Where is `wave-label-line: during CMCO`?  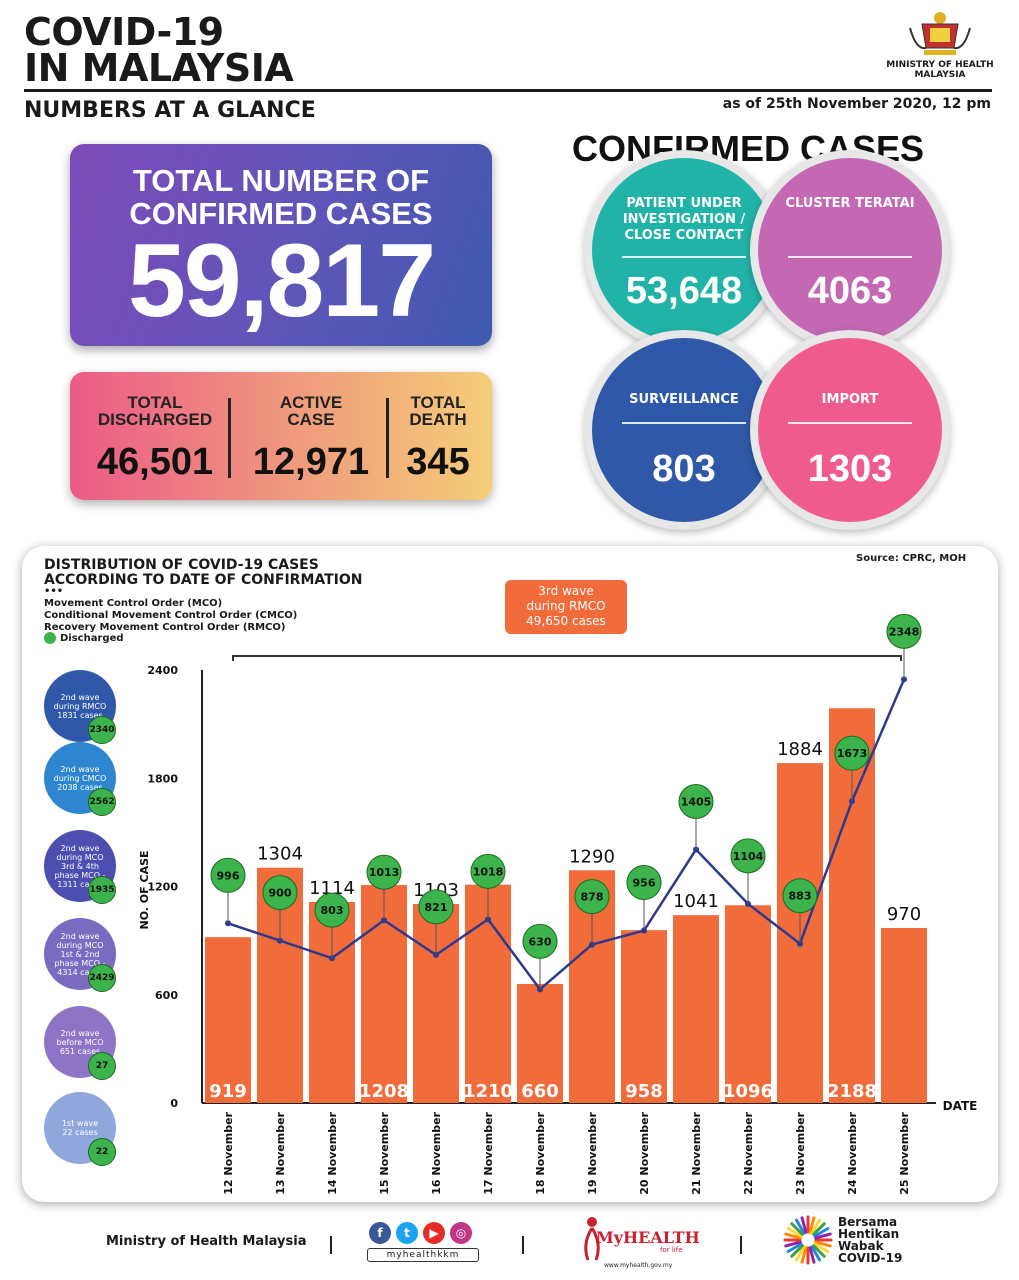 wave-label-line: during CMCO is located at coordinates (80, 778).